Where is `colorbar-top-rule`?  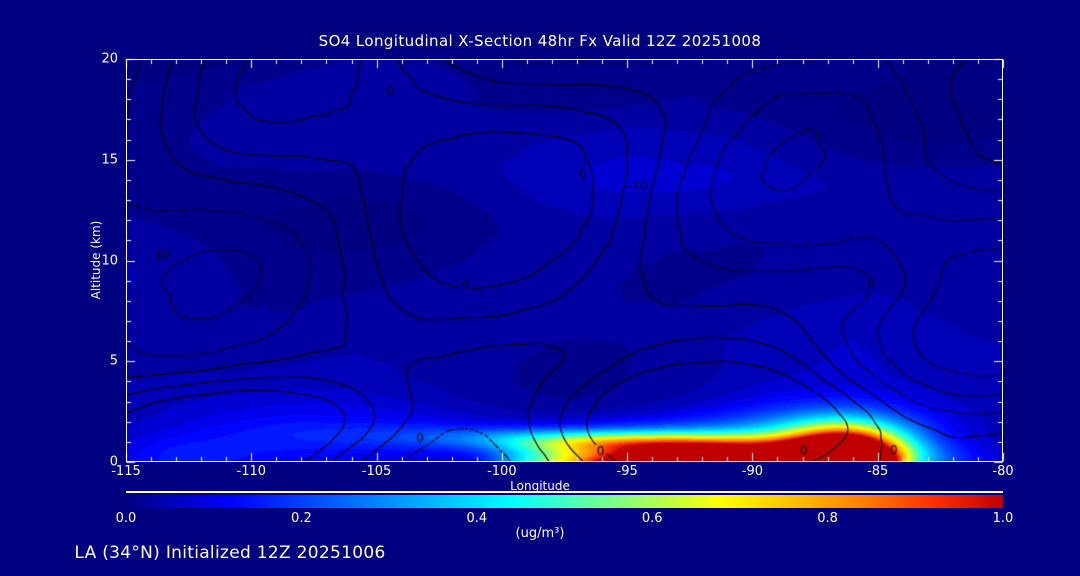 colorbar-top-rule is located at coordinates (564, 492).